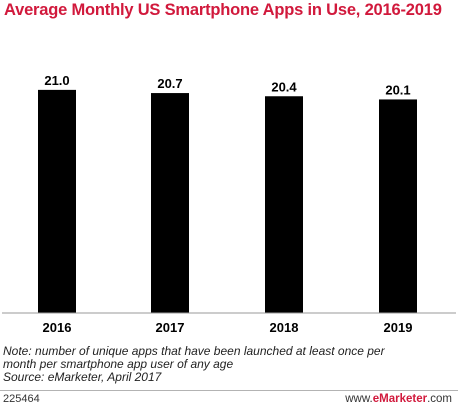  Describe the element at coordinates (359, 399) in the screenshot. I see `brand-prefix: www.` at that location.